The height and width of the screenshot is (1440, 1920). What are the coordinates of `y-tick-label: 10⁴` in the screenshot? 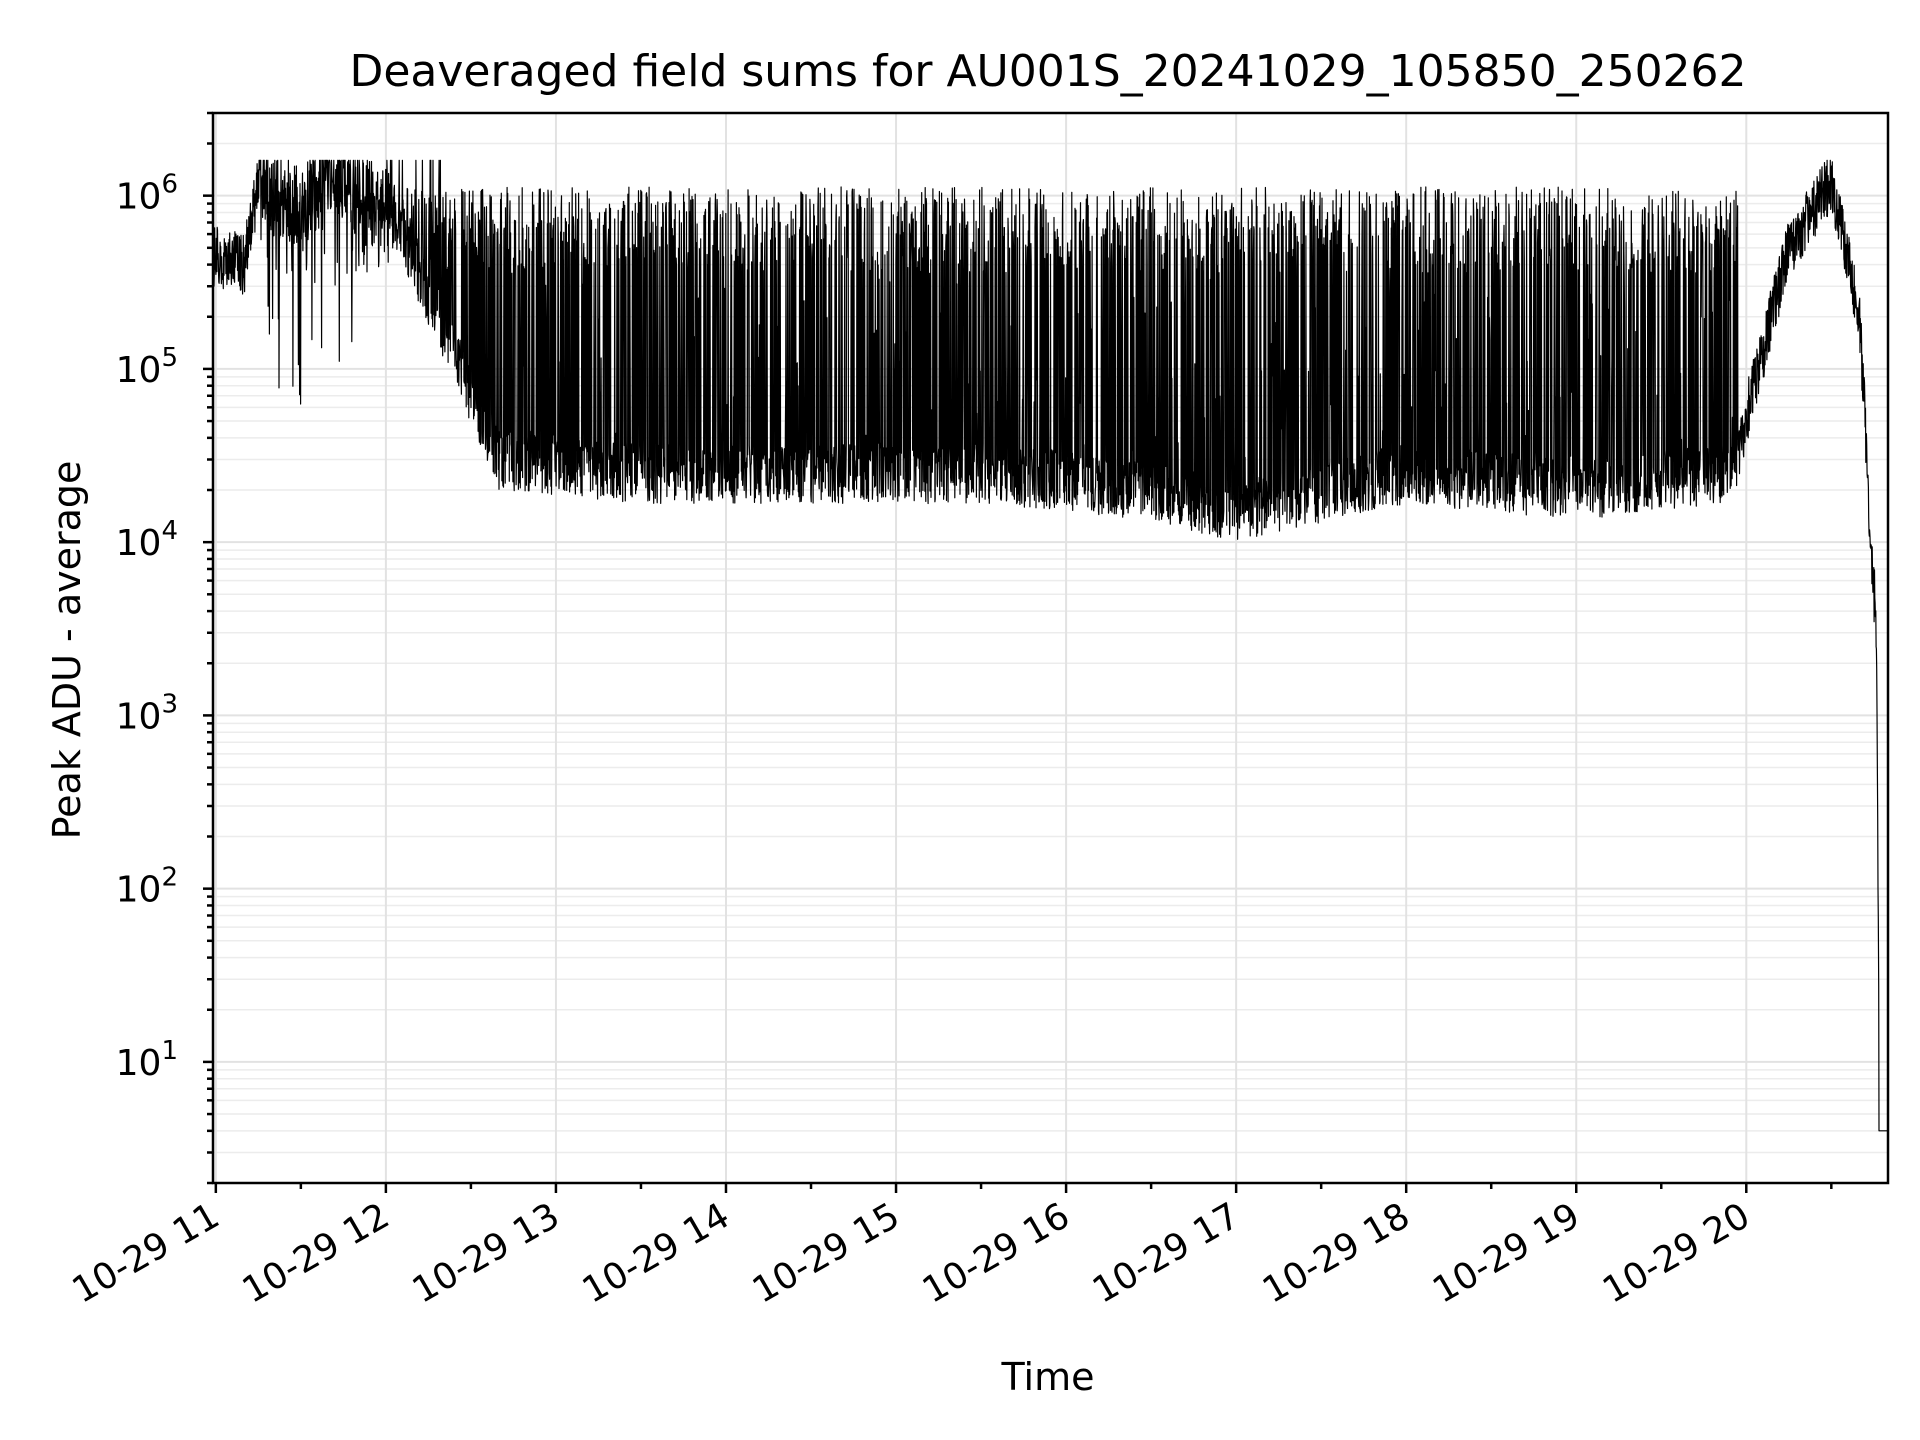 It's located at (147, 540).